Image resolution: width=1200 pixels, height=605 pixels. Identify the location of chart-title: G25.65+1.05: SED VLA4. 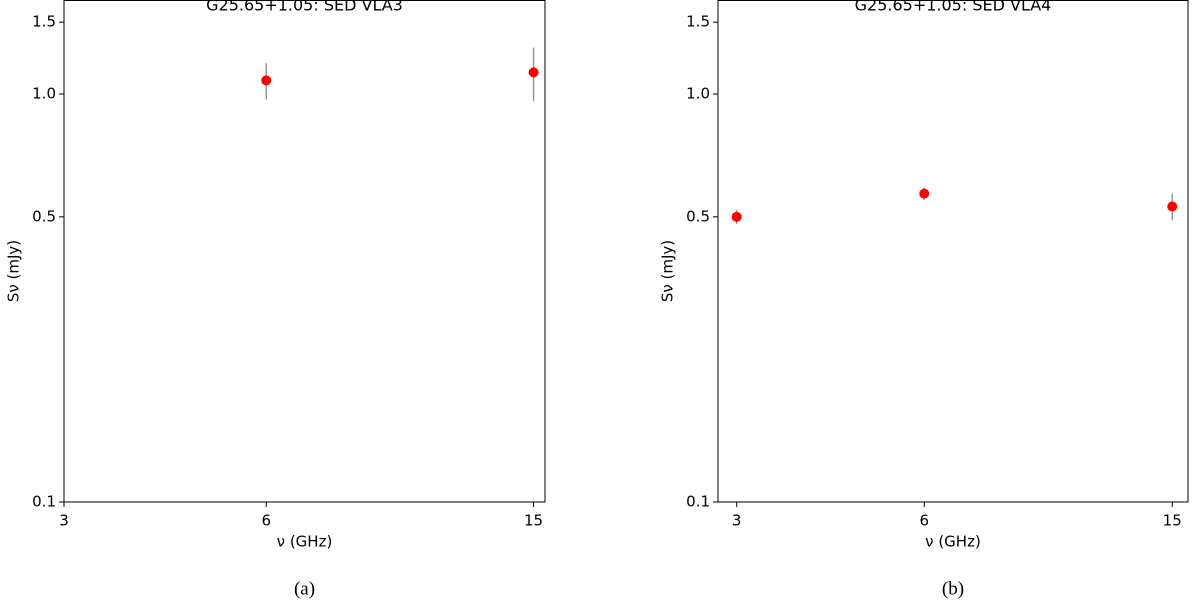
(953, 7).